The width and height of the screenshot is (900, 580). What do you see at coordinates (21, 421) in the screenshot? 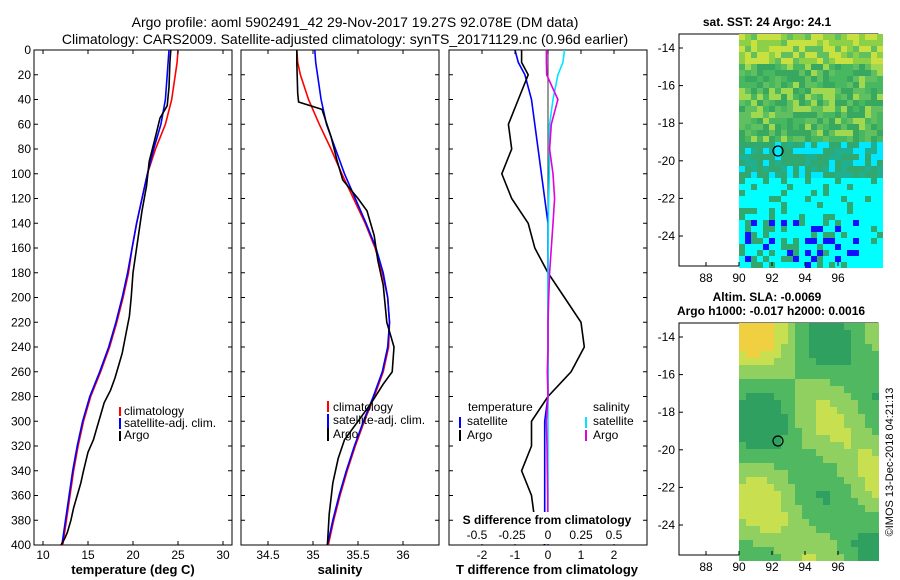
I see `y-tick-label: 300` at bounding box center [21, 421].